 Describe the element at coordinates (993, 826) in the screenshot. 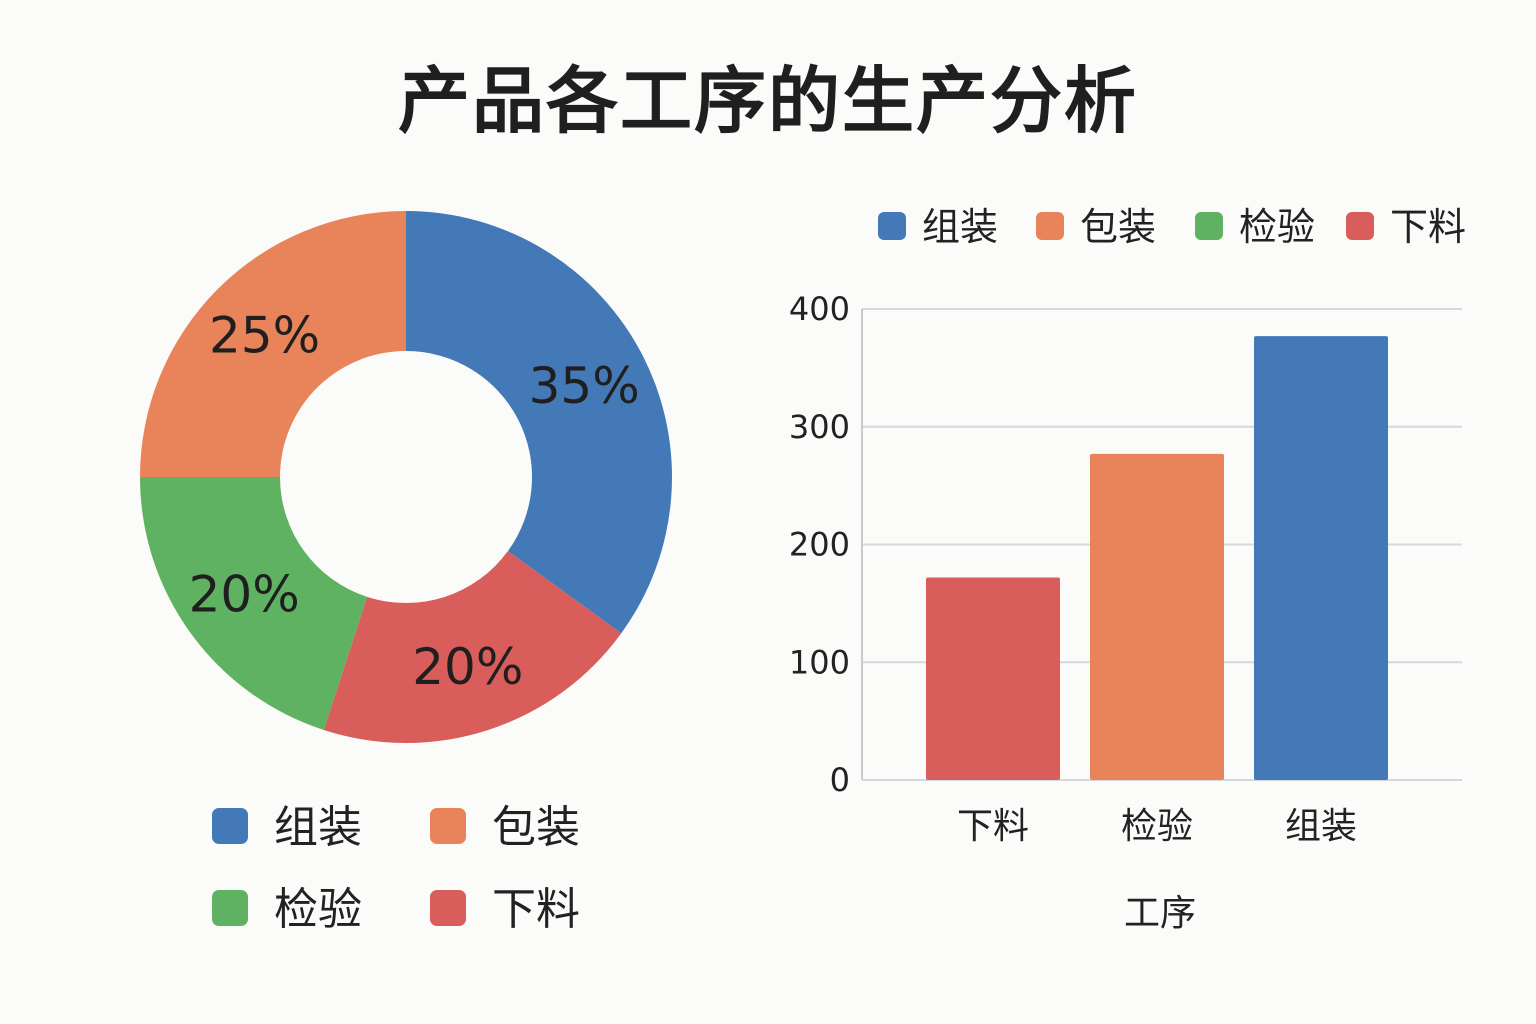

I see `x-category-label: 下料` at that location.